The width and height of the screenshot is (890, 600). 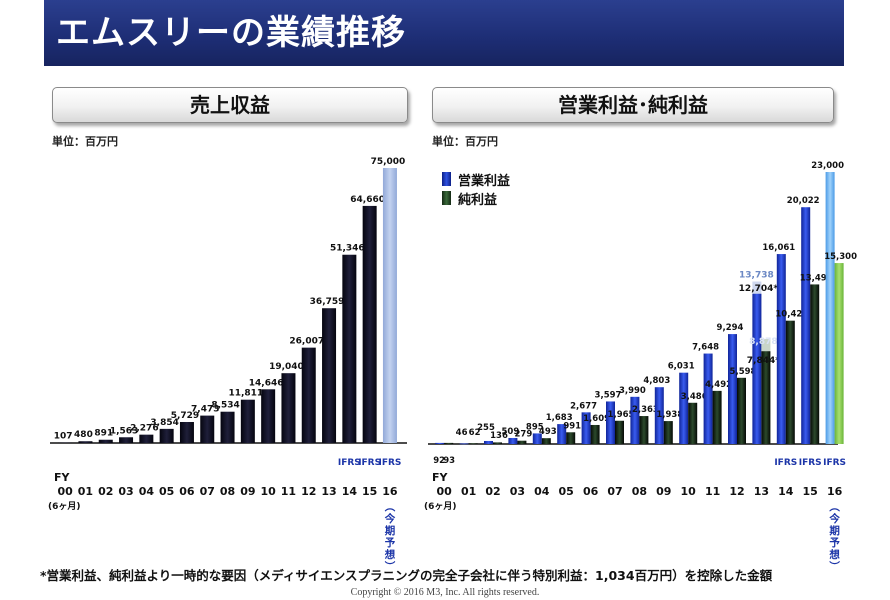 What do you see at coordinates (446, 179) in the screenshot?
I see `legend-swatch-op` at bounding box center [446, 179].